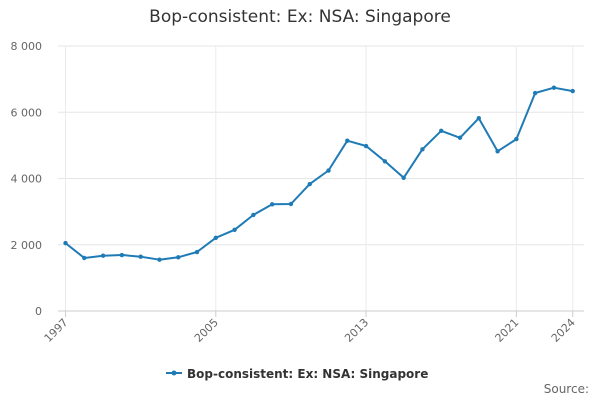  Describe the element at coordinates (174, 373) in the screenshot. I see `legend-marker-symbol` at that location.